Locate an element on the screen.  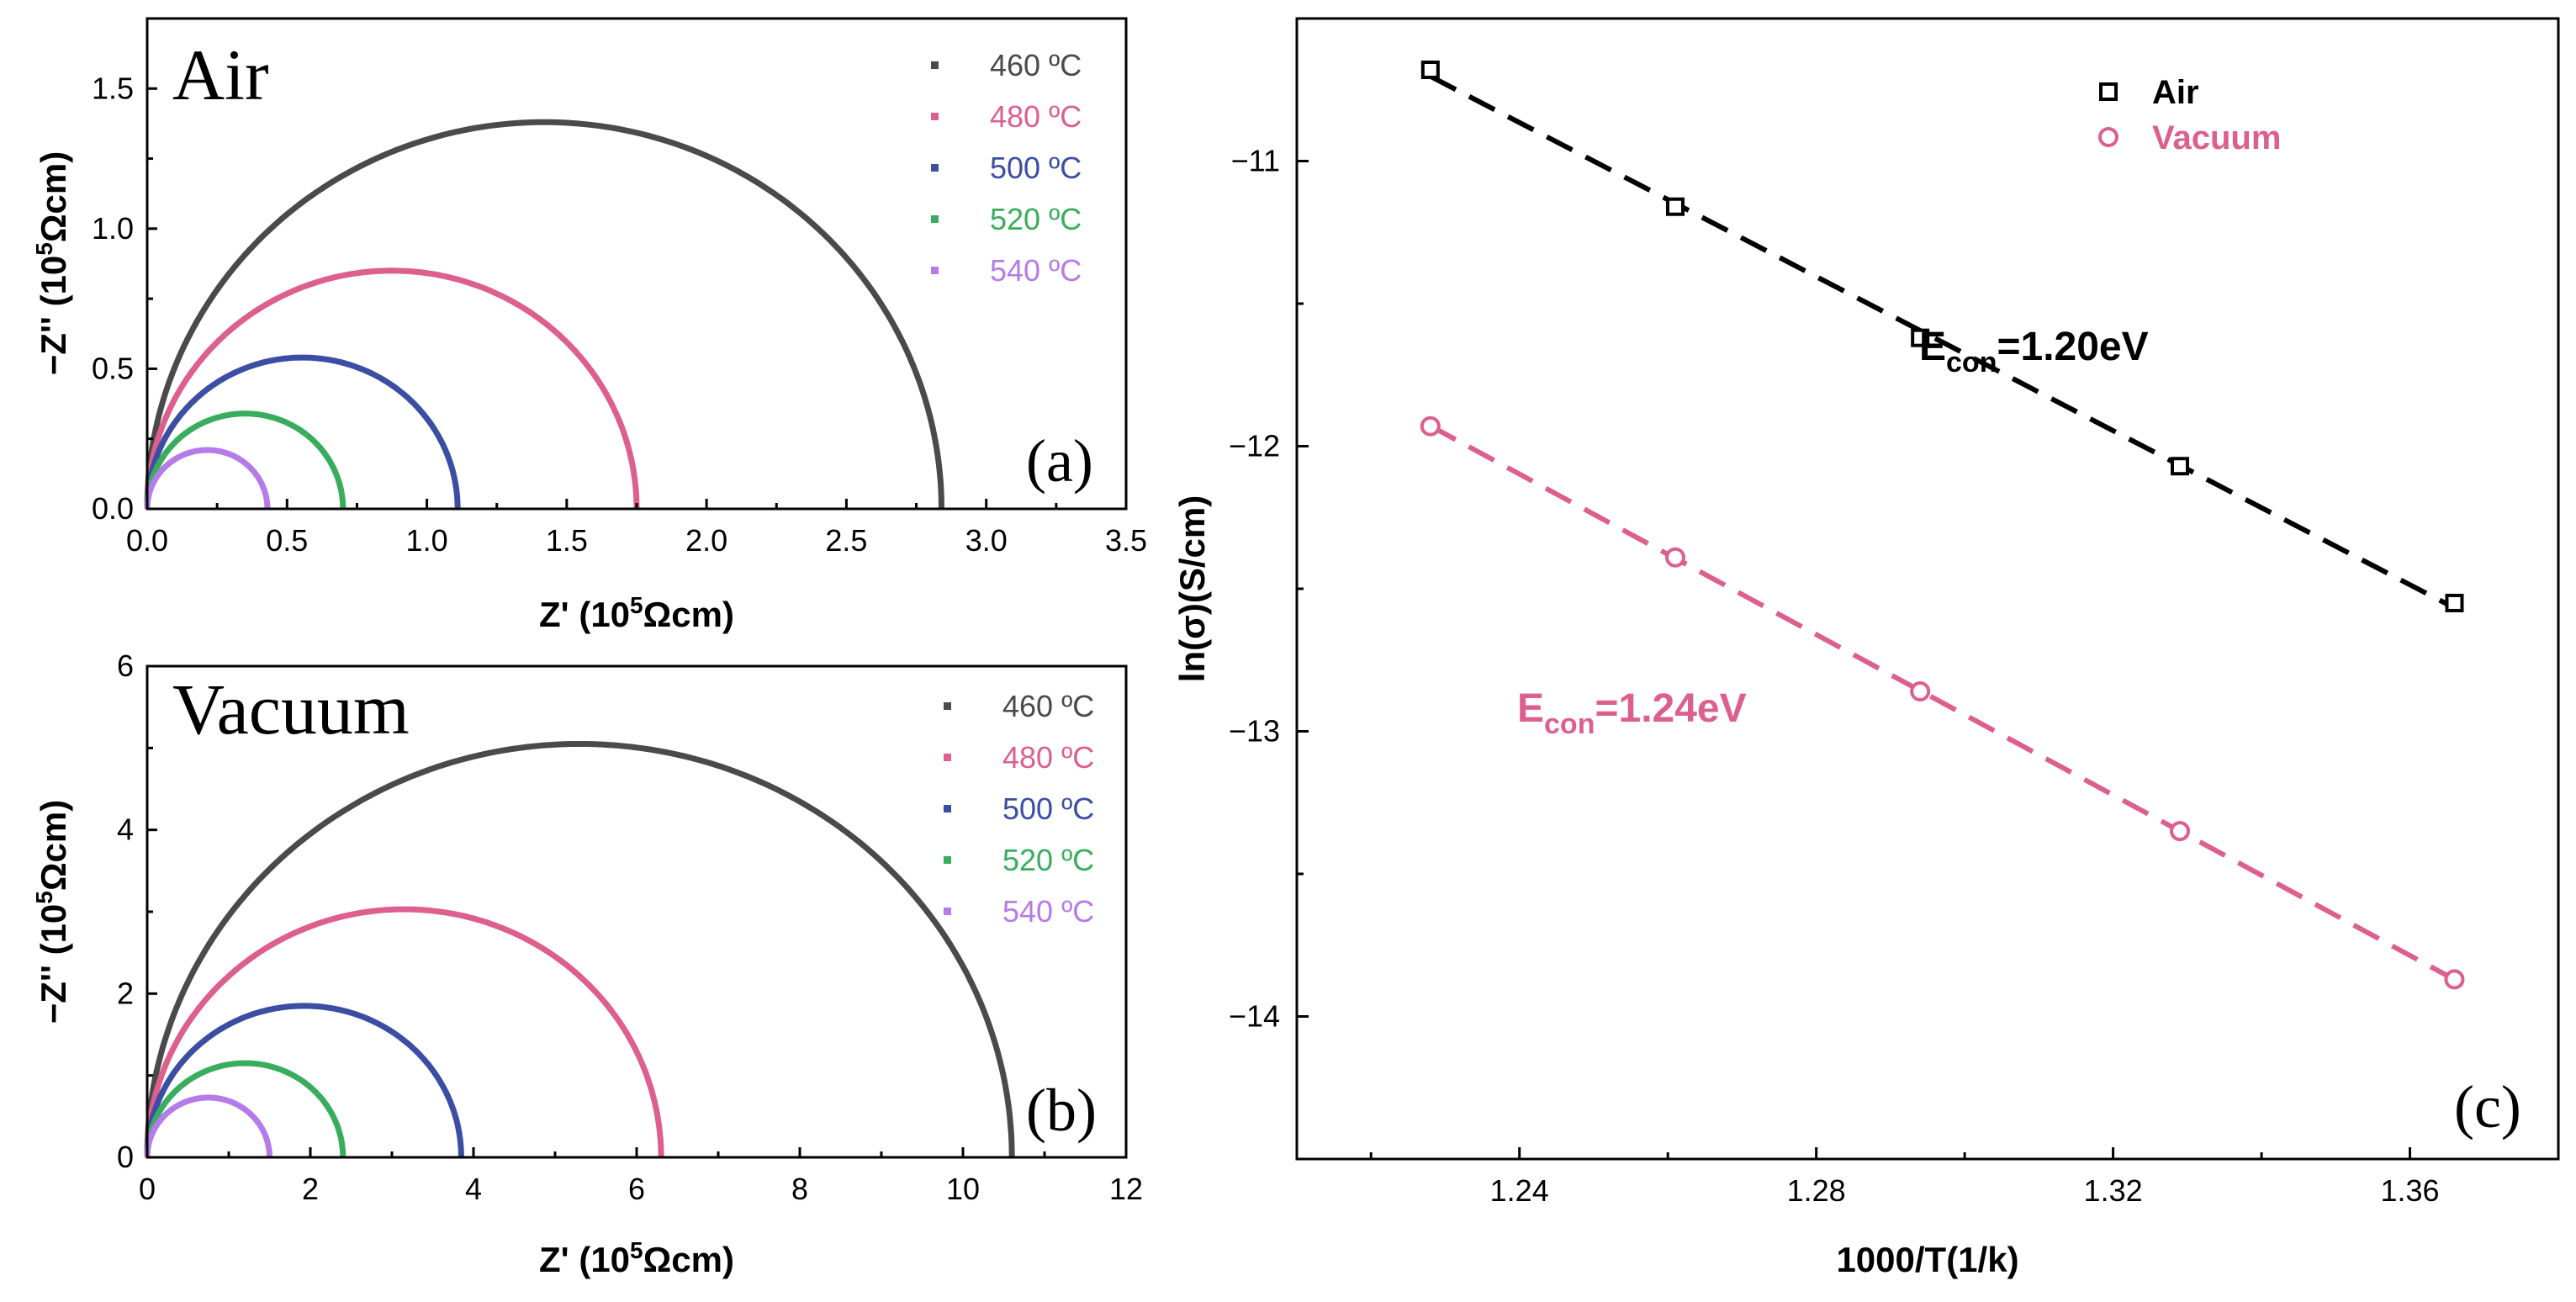
x-tick-label: 1.24 is located at coordinates (1519, 1190).